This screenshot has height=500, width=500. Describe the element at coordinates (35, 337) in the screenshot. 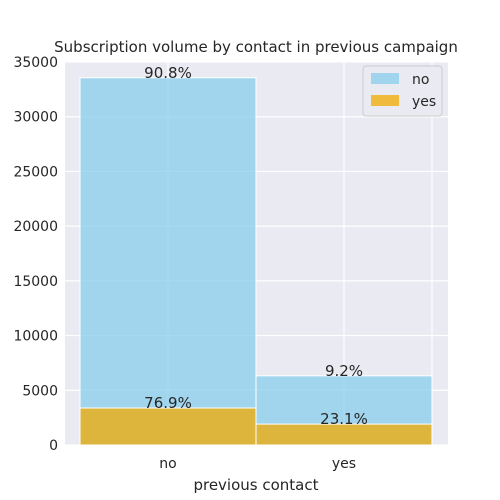

I see `y-tick-label: 10000` at that location.